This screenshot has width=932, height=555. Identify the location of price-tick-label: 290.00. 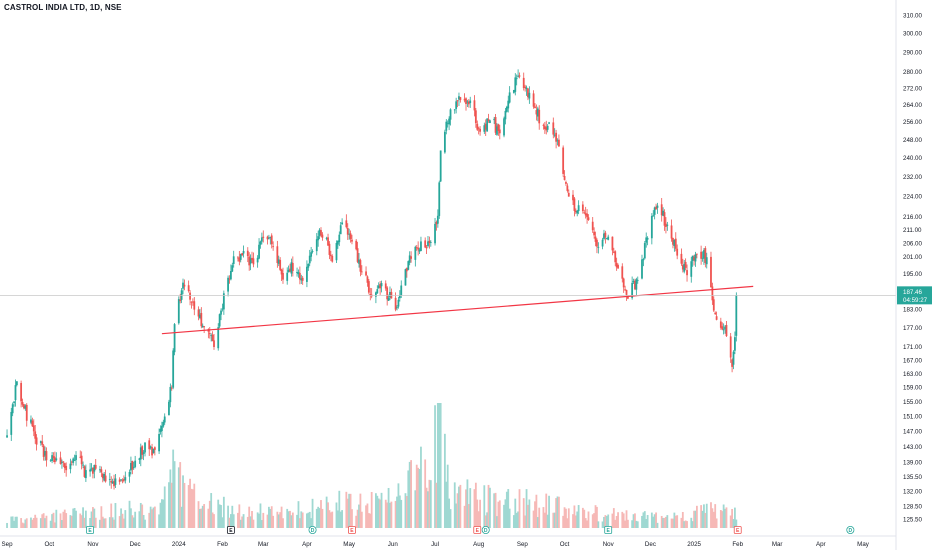
(912, 53).